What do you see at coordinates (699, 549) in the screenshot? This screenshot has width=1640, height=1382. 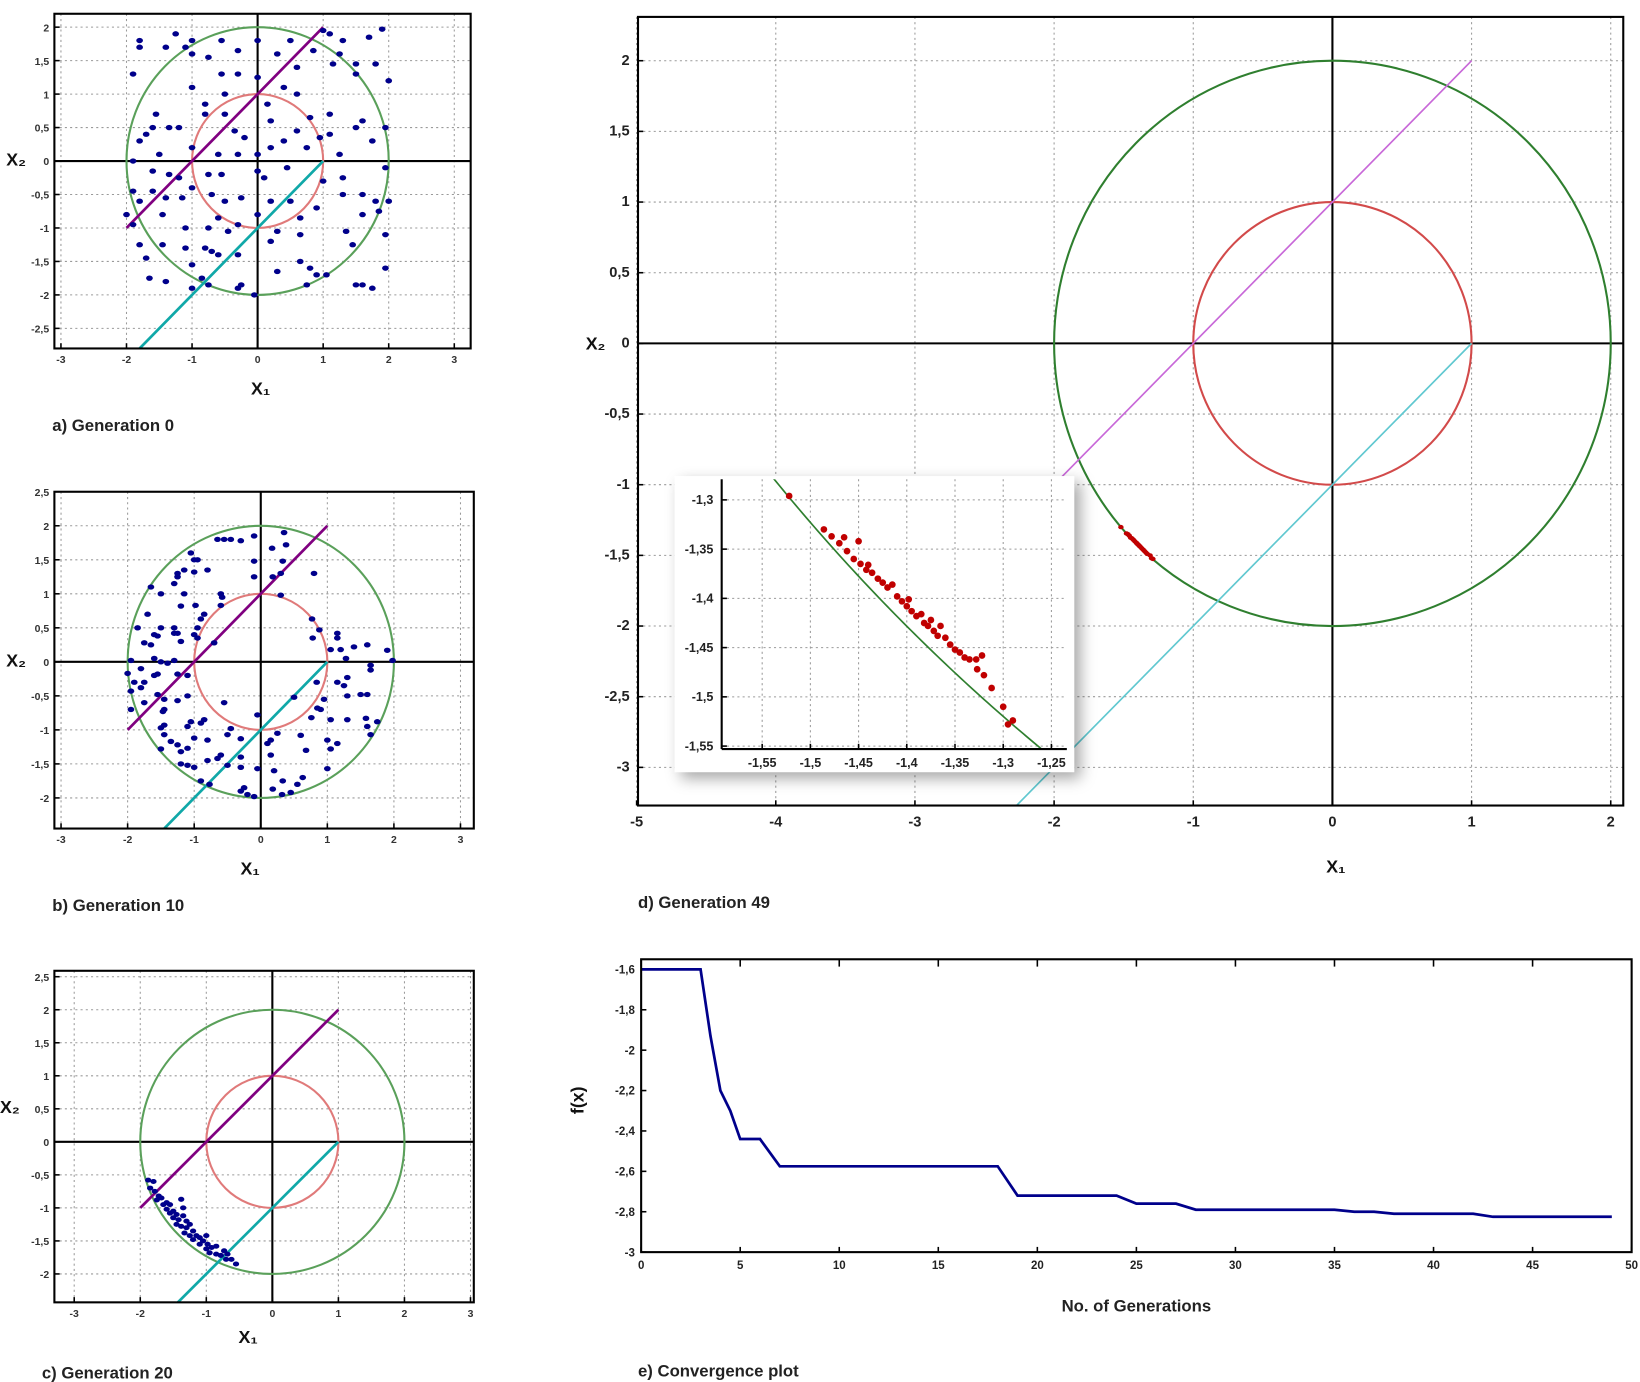 I see `y-tick-label: -1,35` at bounding box center [699, 549].